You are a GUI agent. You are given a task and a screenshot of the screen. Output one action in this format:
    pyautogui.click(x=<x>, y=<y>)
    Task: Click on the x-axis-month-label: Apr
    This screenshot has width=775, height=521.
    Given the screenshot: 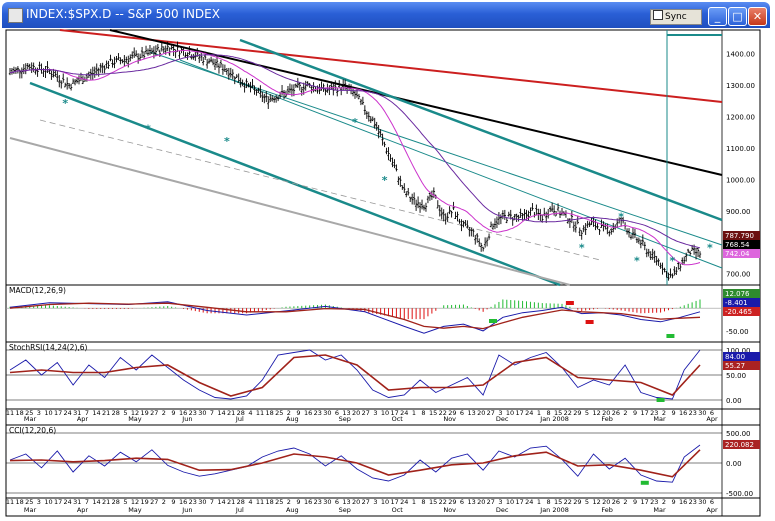 What is the action you would take?
    pyautogui.click(x=83, y=419)
    